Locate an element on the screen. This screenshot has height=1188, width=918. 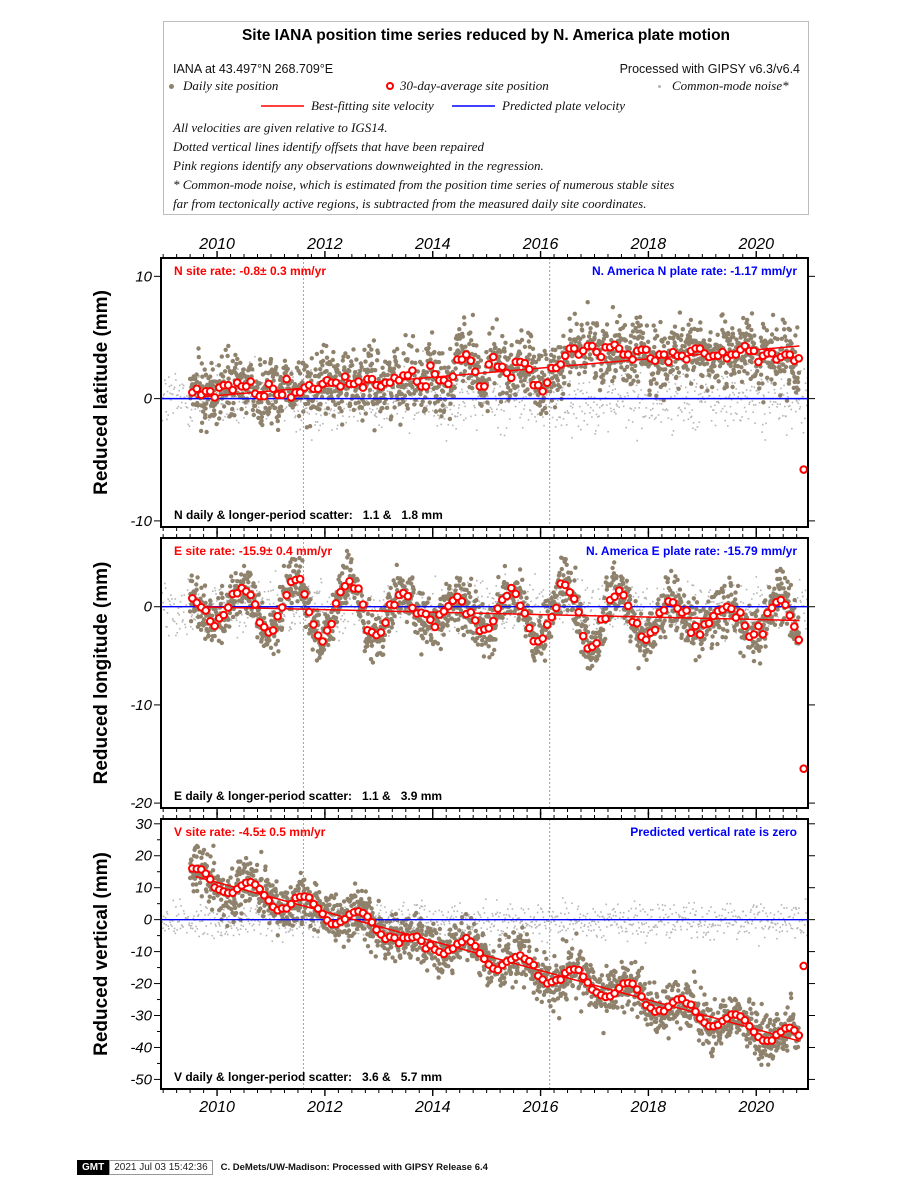
legend-average-label: 30-day-average site position is located at coordinates (474, 85).